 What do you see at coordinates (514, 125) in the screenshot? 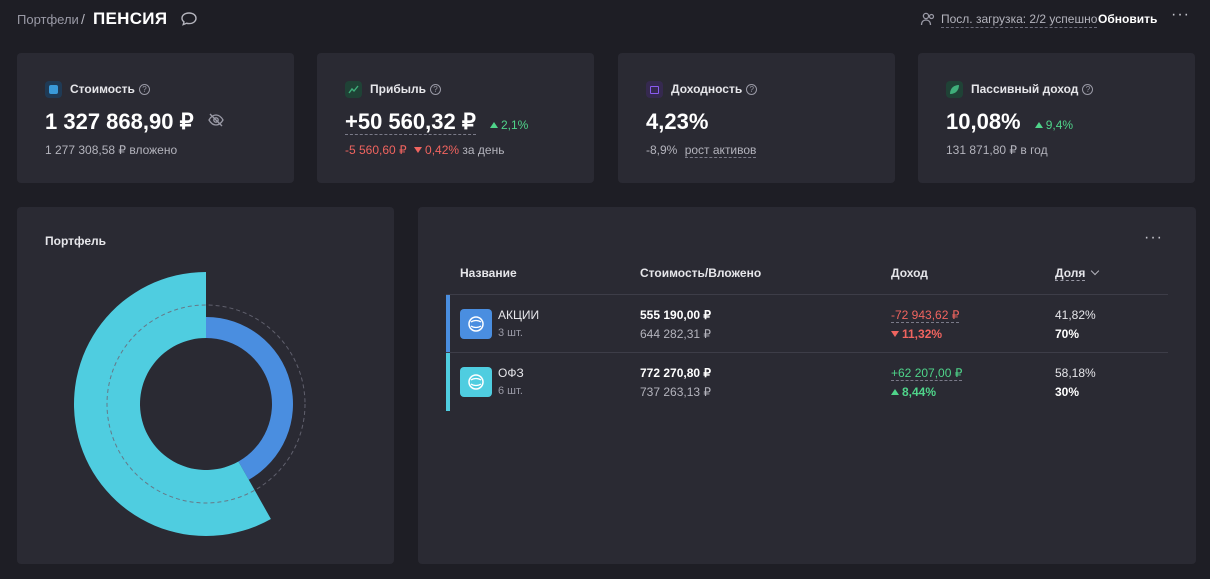
I see `card-profit-pct: 2,1%` at bounding box center [514, 125].